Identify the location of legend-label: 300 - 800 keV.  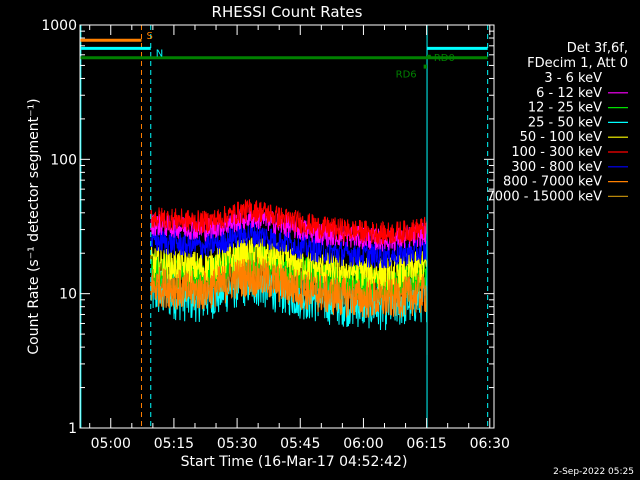
(556, 167).